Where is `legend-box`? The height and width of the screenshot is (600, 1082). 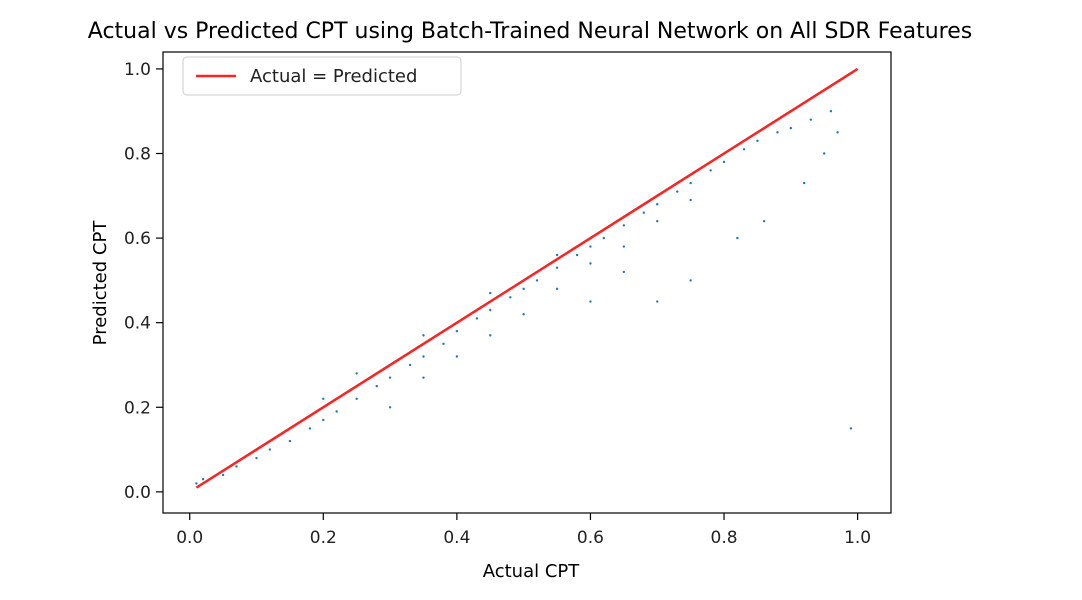
legend-box is located at coordinates (322, 76).